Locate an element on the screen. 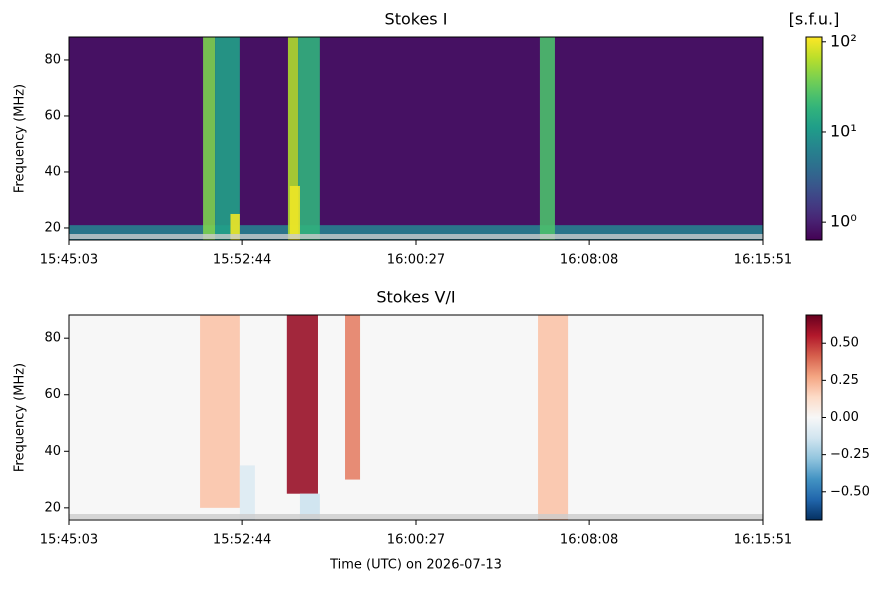 Image resolution: width=894 pixels, height=591 pixels. colorbar-label: [s.f.u.] is located at coordinates (814, 19).